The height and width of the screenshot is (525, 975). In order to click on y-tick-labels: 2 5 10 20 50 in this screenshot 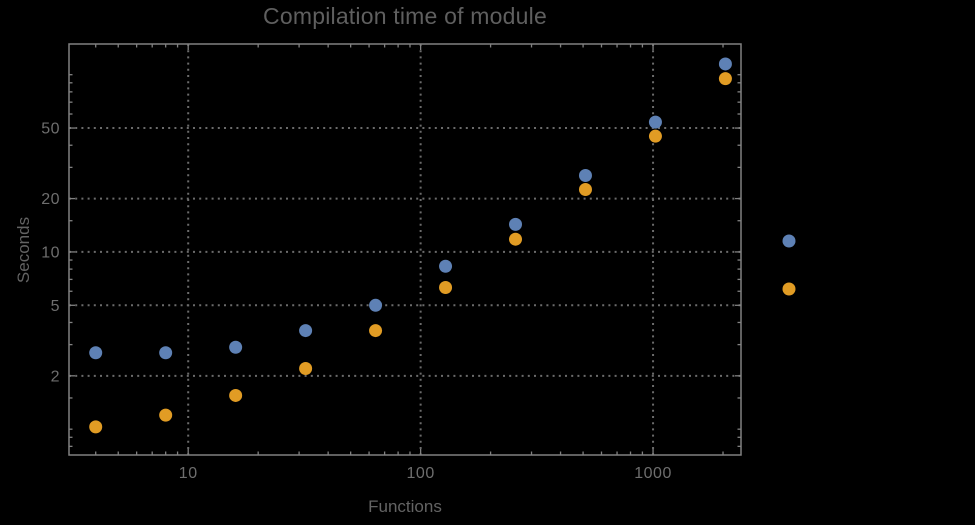, I will do `click(50, 253)`.